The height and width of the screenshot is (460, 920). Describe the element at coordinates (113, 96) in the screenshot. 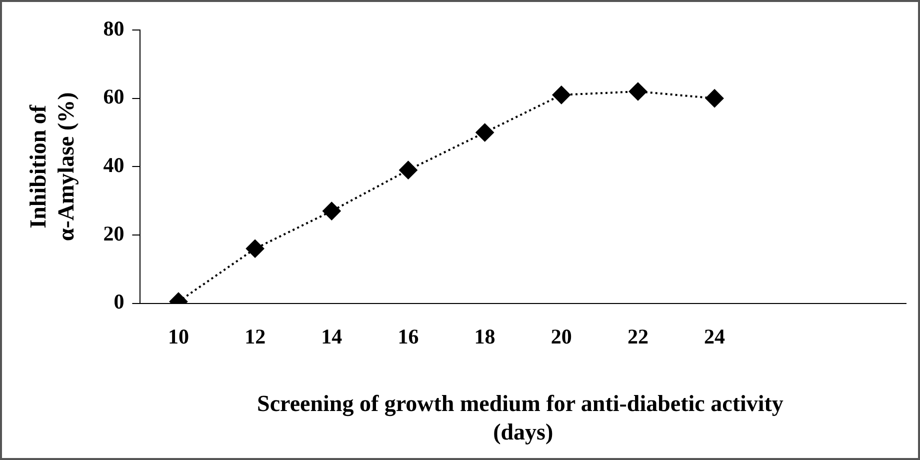

I see `y-tick-label: 60` at that location.